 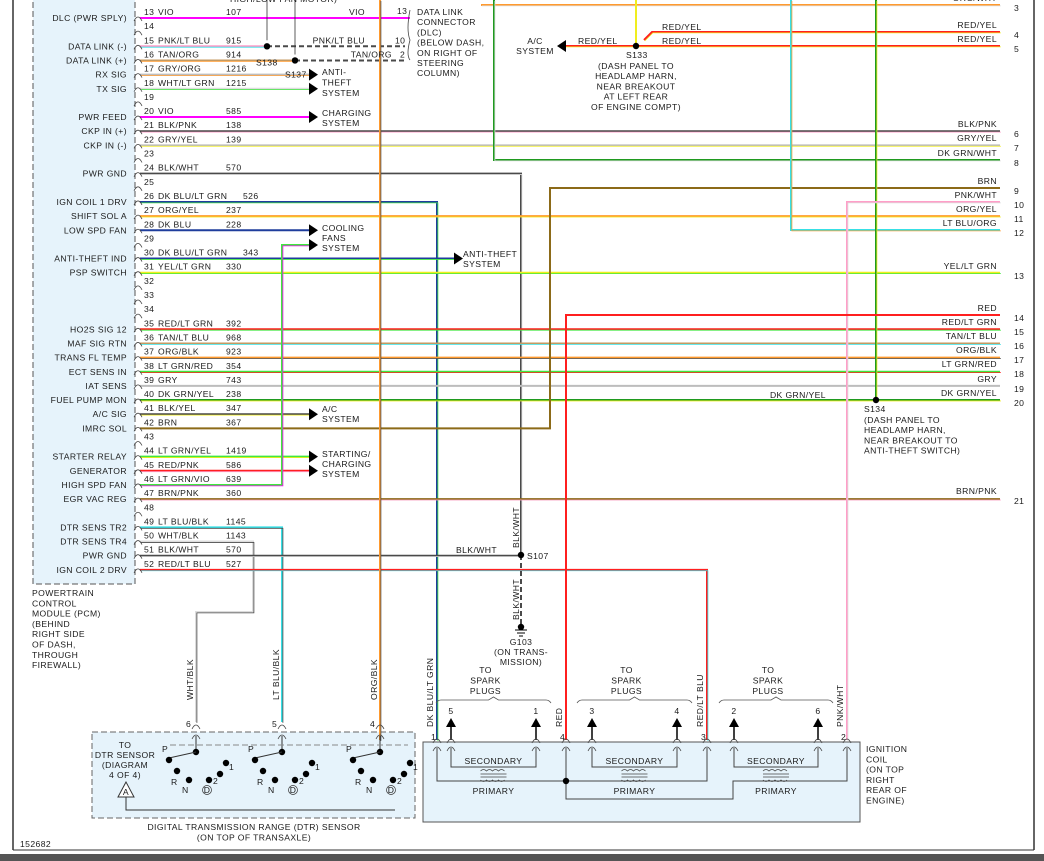 What do you see at coordinates (149, 493) in the screenshot?
I see `pin-number: 47` at bounding box center [149, 493].